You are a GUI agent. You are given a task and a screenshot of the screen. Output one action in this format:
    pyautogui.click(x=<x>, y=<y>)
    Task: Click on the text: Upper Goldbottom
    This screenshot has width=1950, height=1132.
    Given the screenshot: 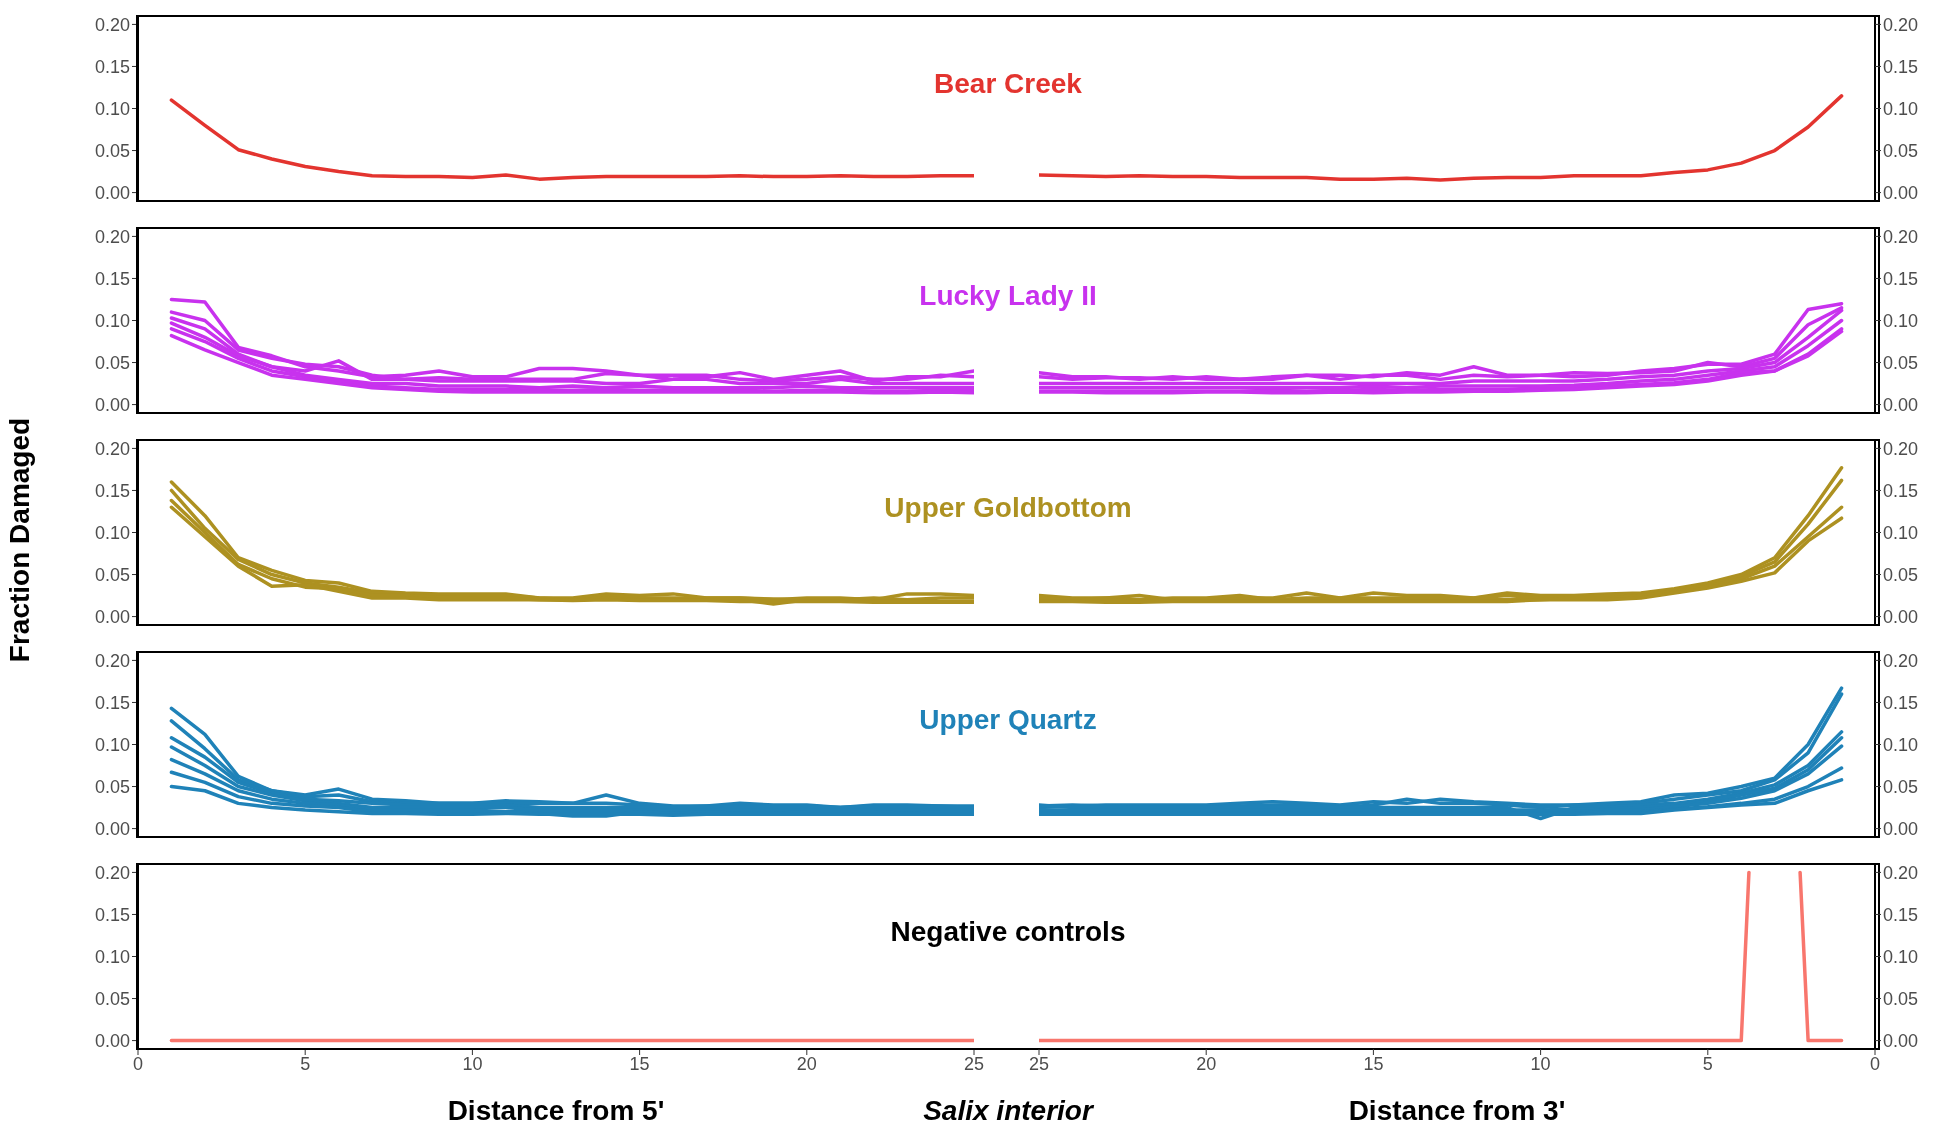 What is the action you would take?
    pyautogui.click(x=1008, y=507)
    